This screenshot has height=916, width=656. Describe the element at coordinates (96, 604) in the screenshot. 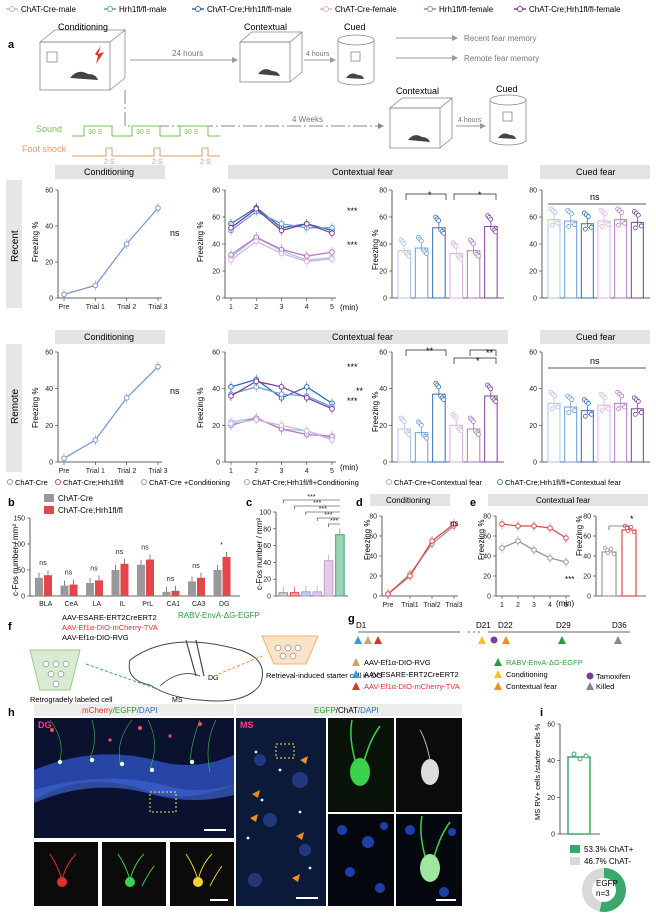

I see `x-tick-label: LA` at that location.